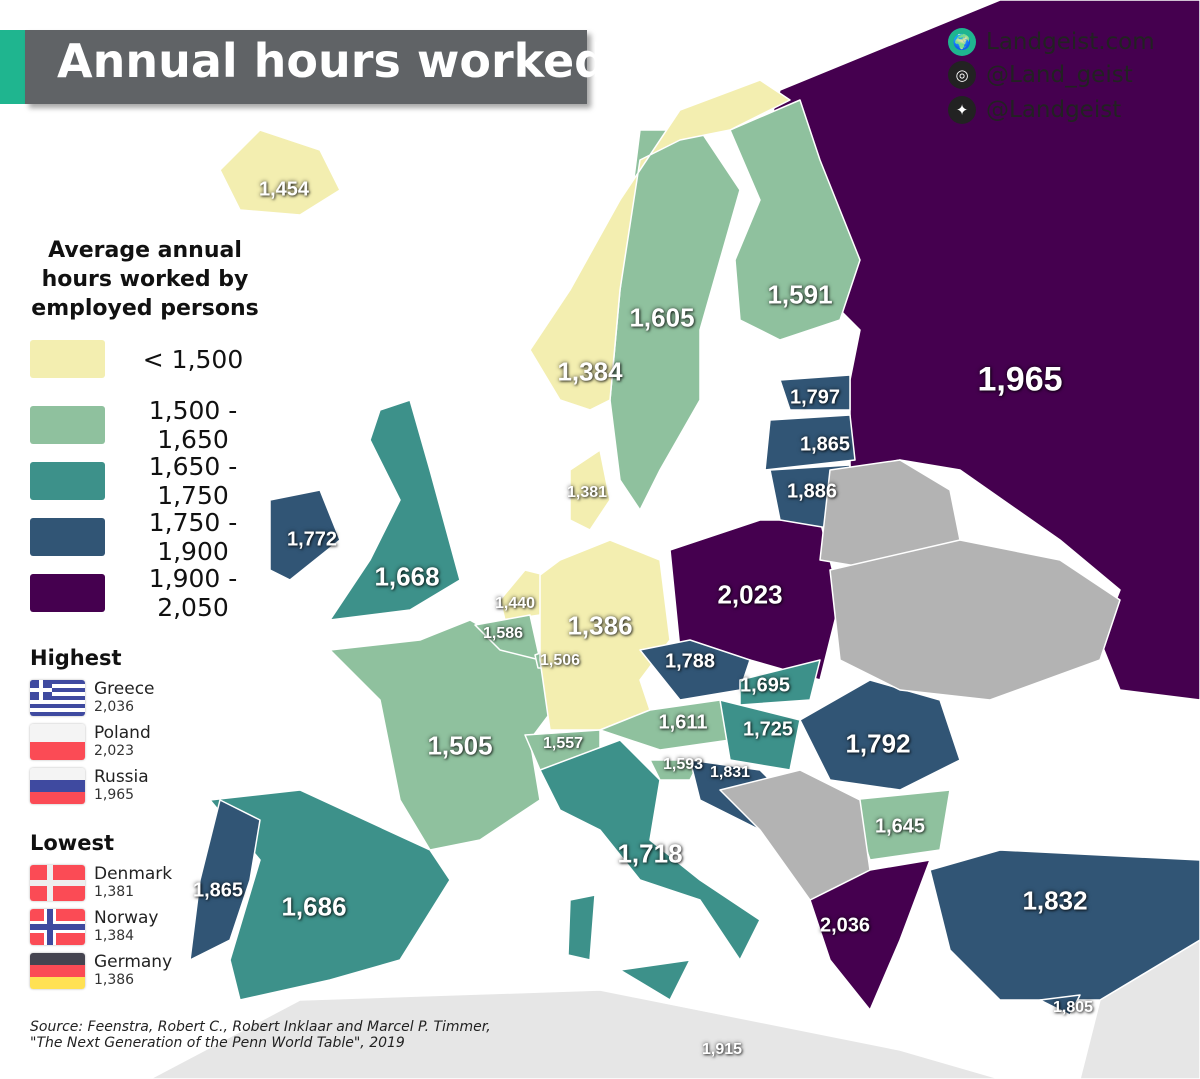  Describe the element at coordinates (314, 906) in the screenshot. I see `map-value-label: 1,686` at that location.